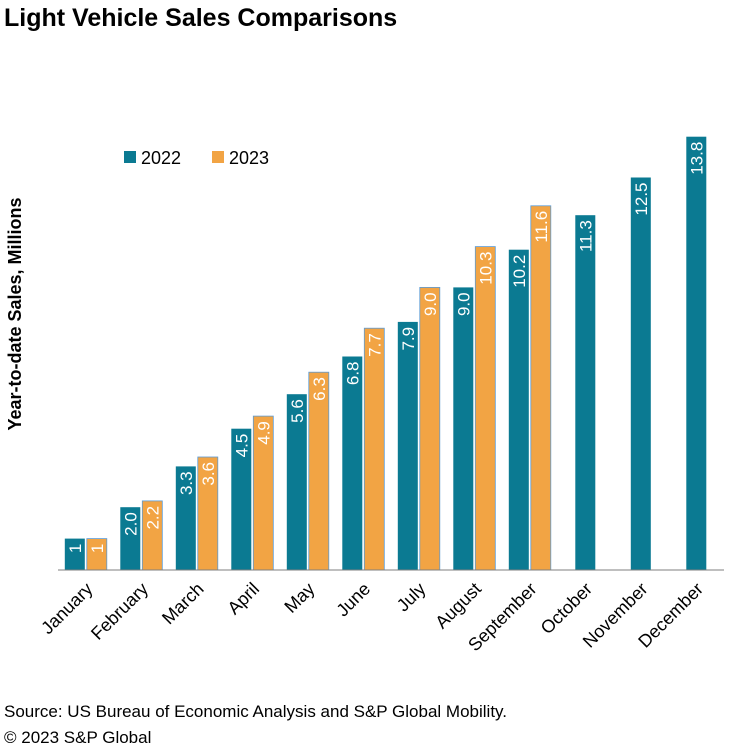  Describe the element at coordinates (485, 268) in the screenshot. I see `data-label-2023-august: 10.3` at that location.